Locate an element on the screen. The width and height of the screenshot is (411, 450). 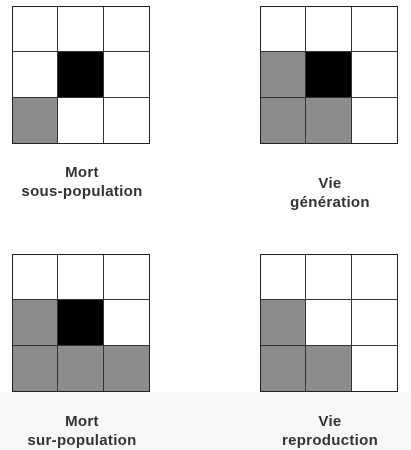
caption-panel-1-line2: sous-population is located at coordinates (82, 191).